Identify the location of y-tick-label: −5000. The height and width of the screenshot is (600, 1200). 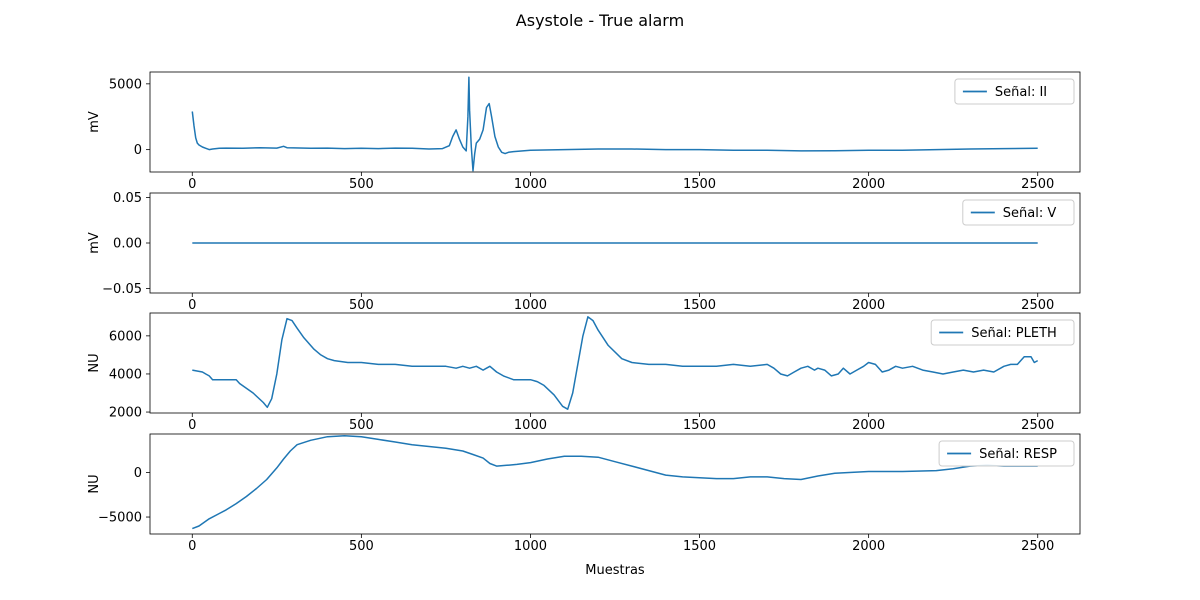
(120, 518).